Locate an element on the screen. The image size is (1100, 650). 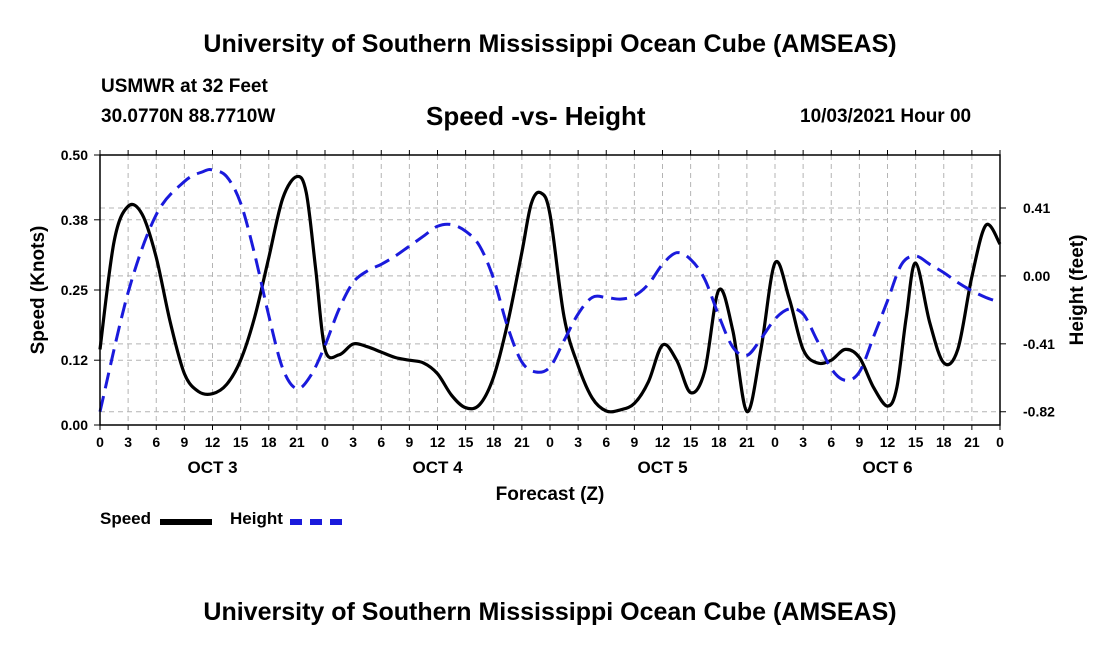
legend-height-swatch is located at coordinates (316, 522).